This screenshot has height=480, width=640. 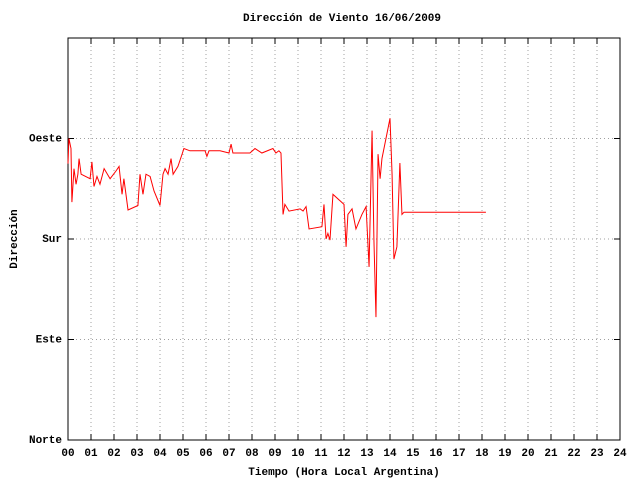 What do you see at coordinates (573, 454) in the screenshot?
I see `x-tick-label: 22` at bounding box center [573, 454].